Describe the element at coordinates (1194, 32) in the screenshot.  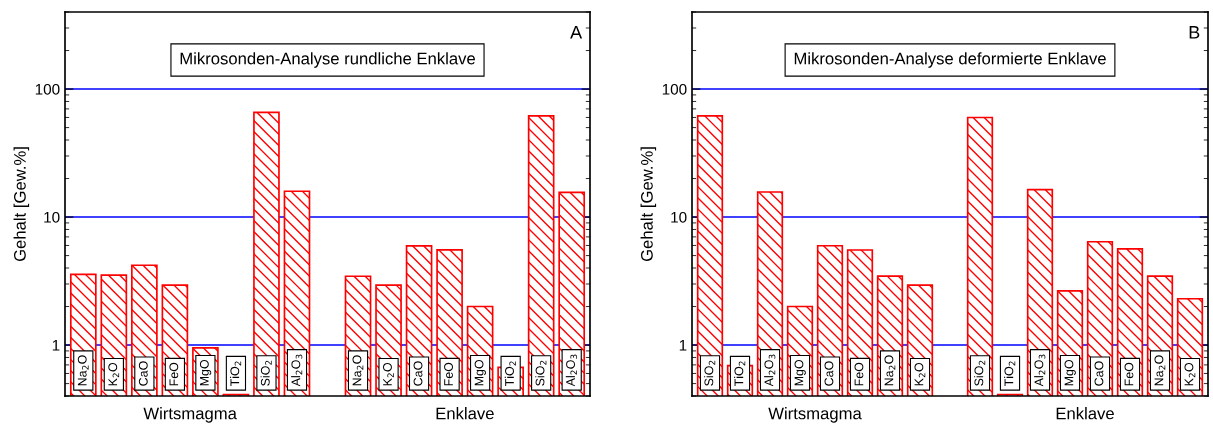
I see `text: B` at that location.